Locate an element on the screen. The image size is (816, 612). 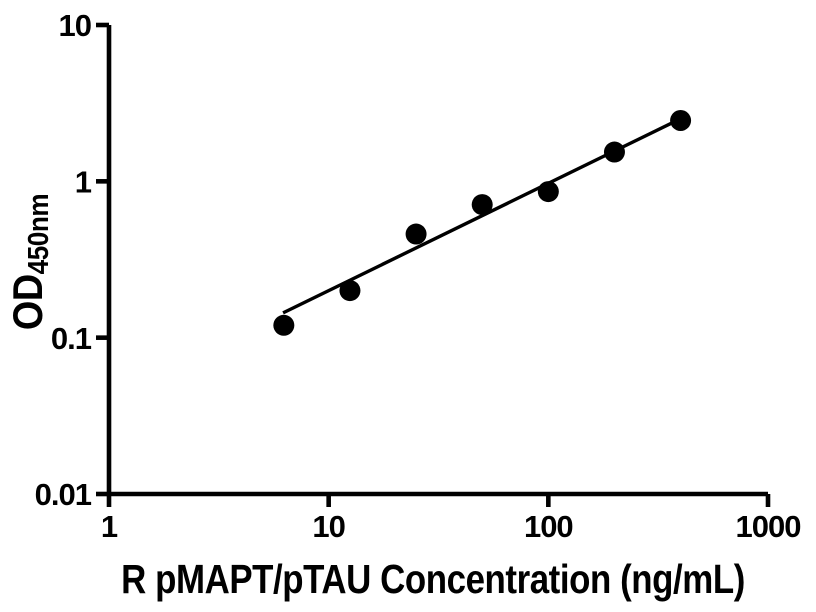
y-axis-title-subscript: 450nm is located at coordinates (39, 234).